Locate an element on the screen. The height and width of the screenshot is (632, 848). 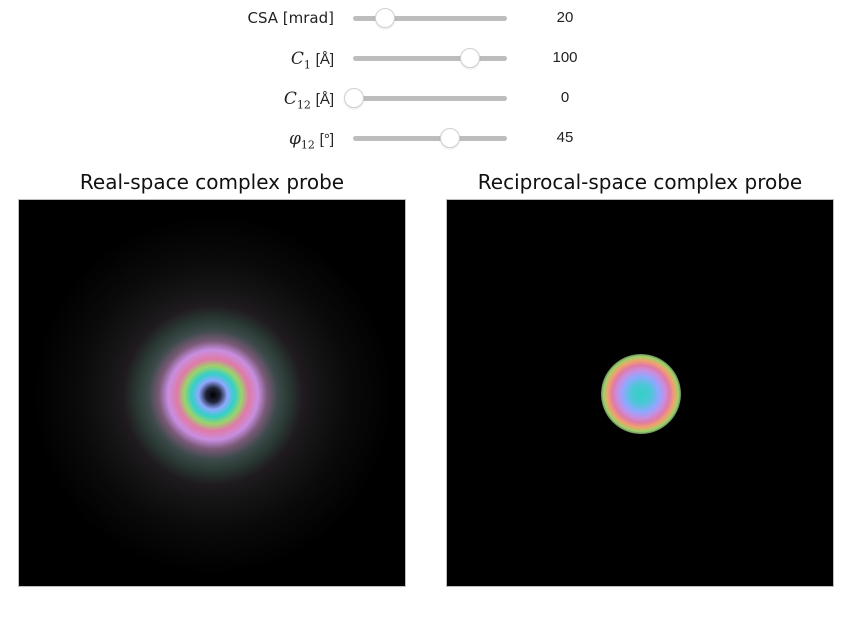
control-row-c12: C12 [Å] 0 is located at coordinates (424, 100).